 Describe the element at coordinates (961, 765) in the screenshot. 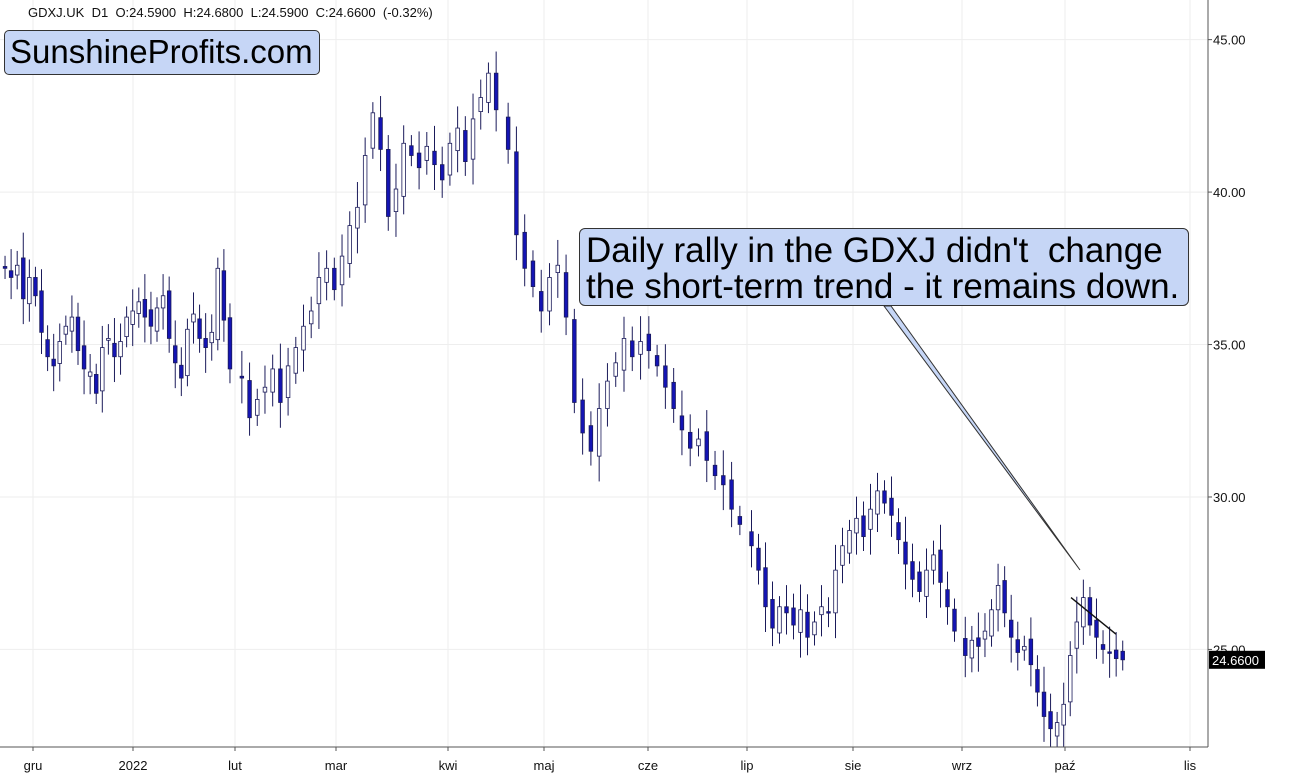

I see `x-tick-label: wrz` at that location.